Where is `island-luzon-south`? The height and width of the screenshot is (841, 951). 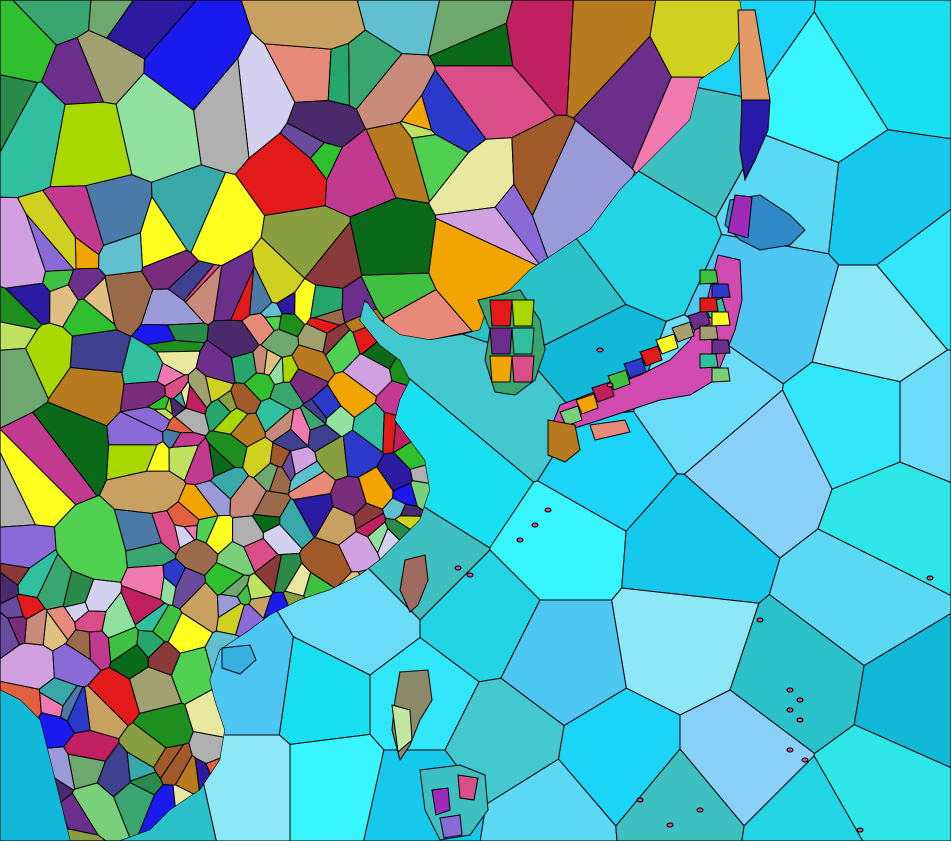
island-luzon-south is located at coordinates (402, 728).